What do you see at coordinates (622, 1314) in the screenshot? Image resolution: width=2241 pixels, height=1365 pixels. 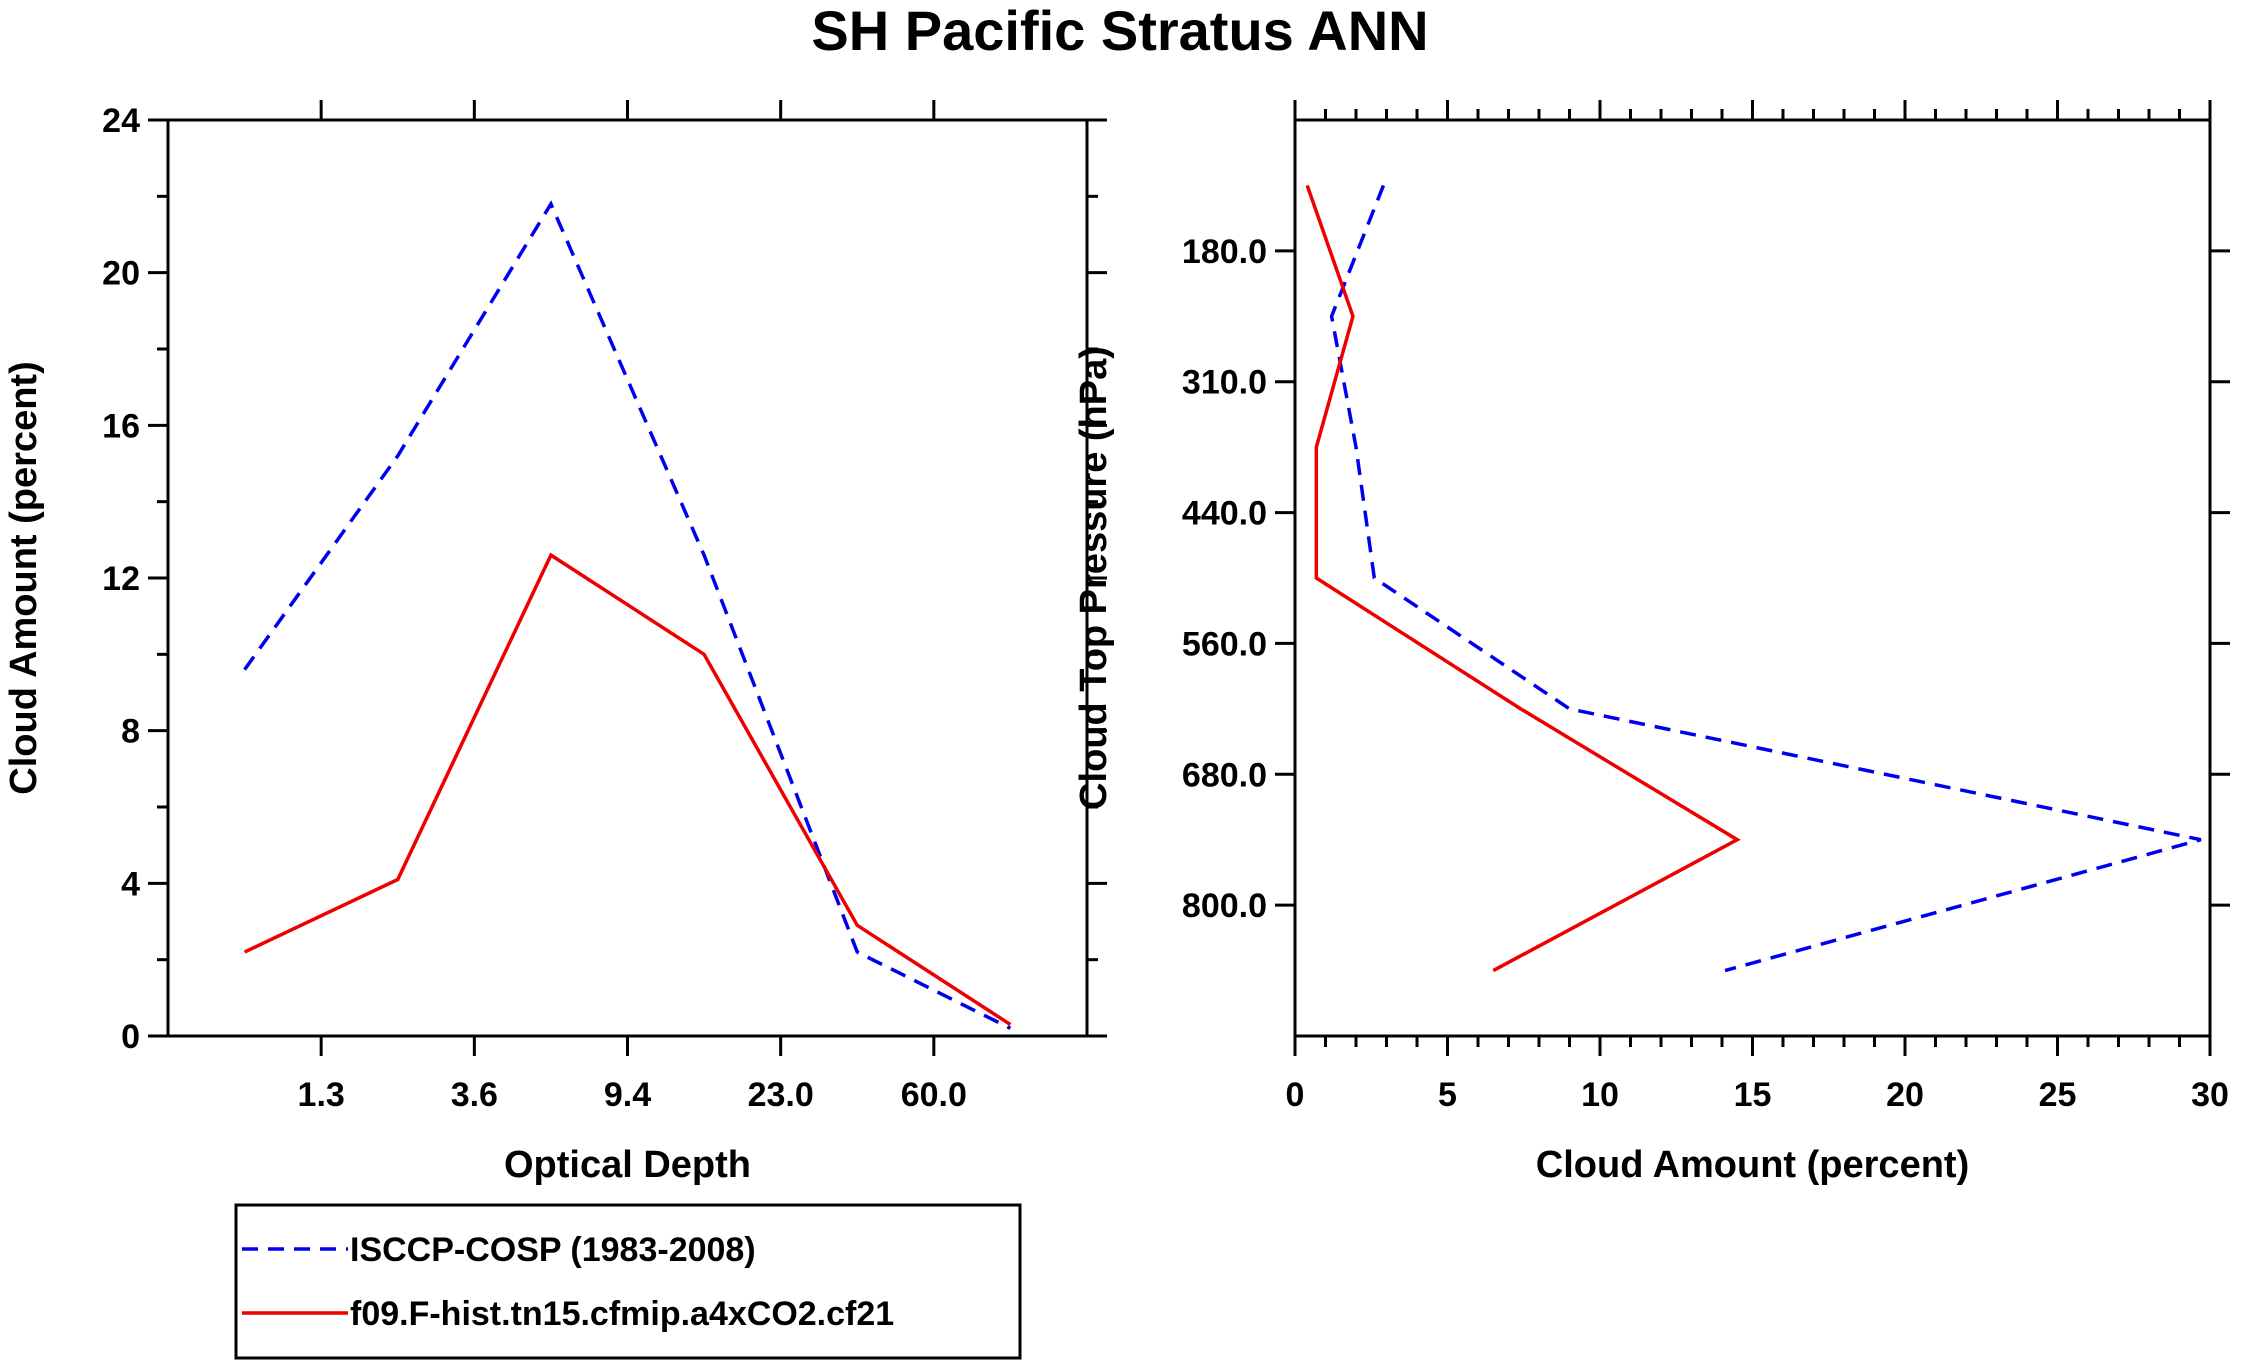 I see `legend-label-model: f09.F-hist.tn15.cfmip.a4xCO2.cf21` at bounding box center [622, 1314].